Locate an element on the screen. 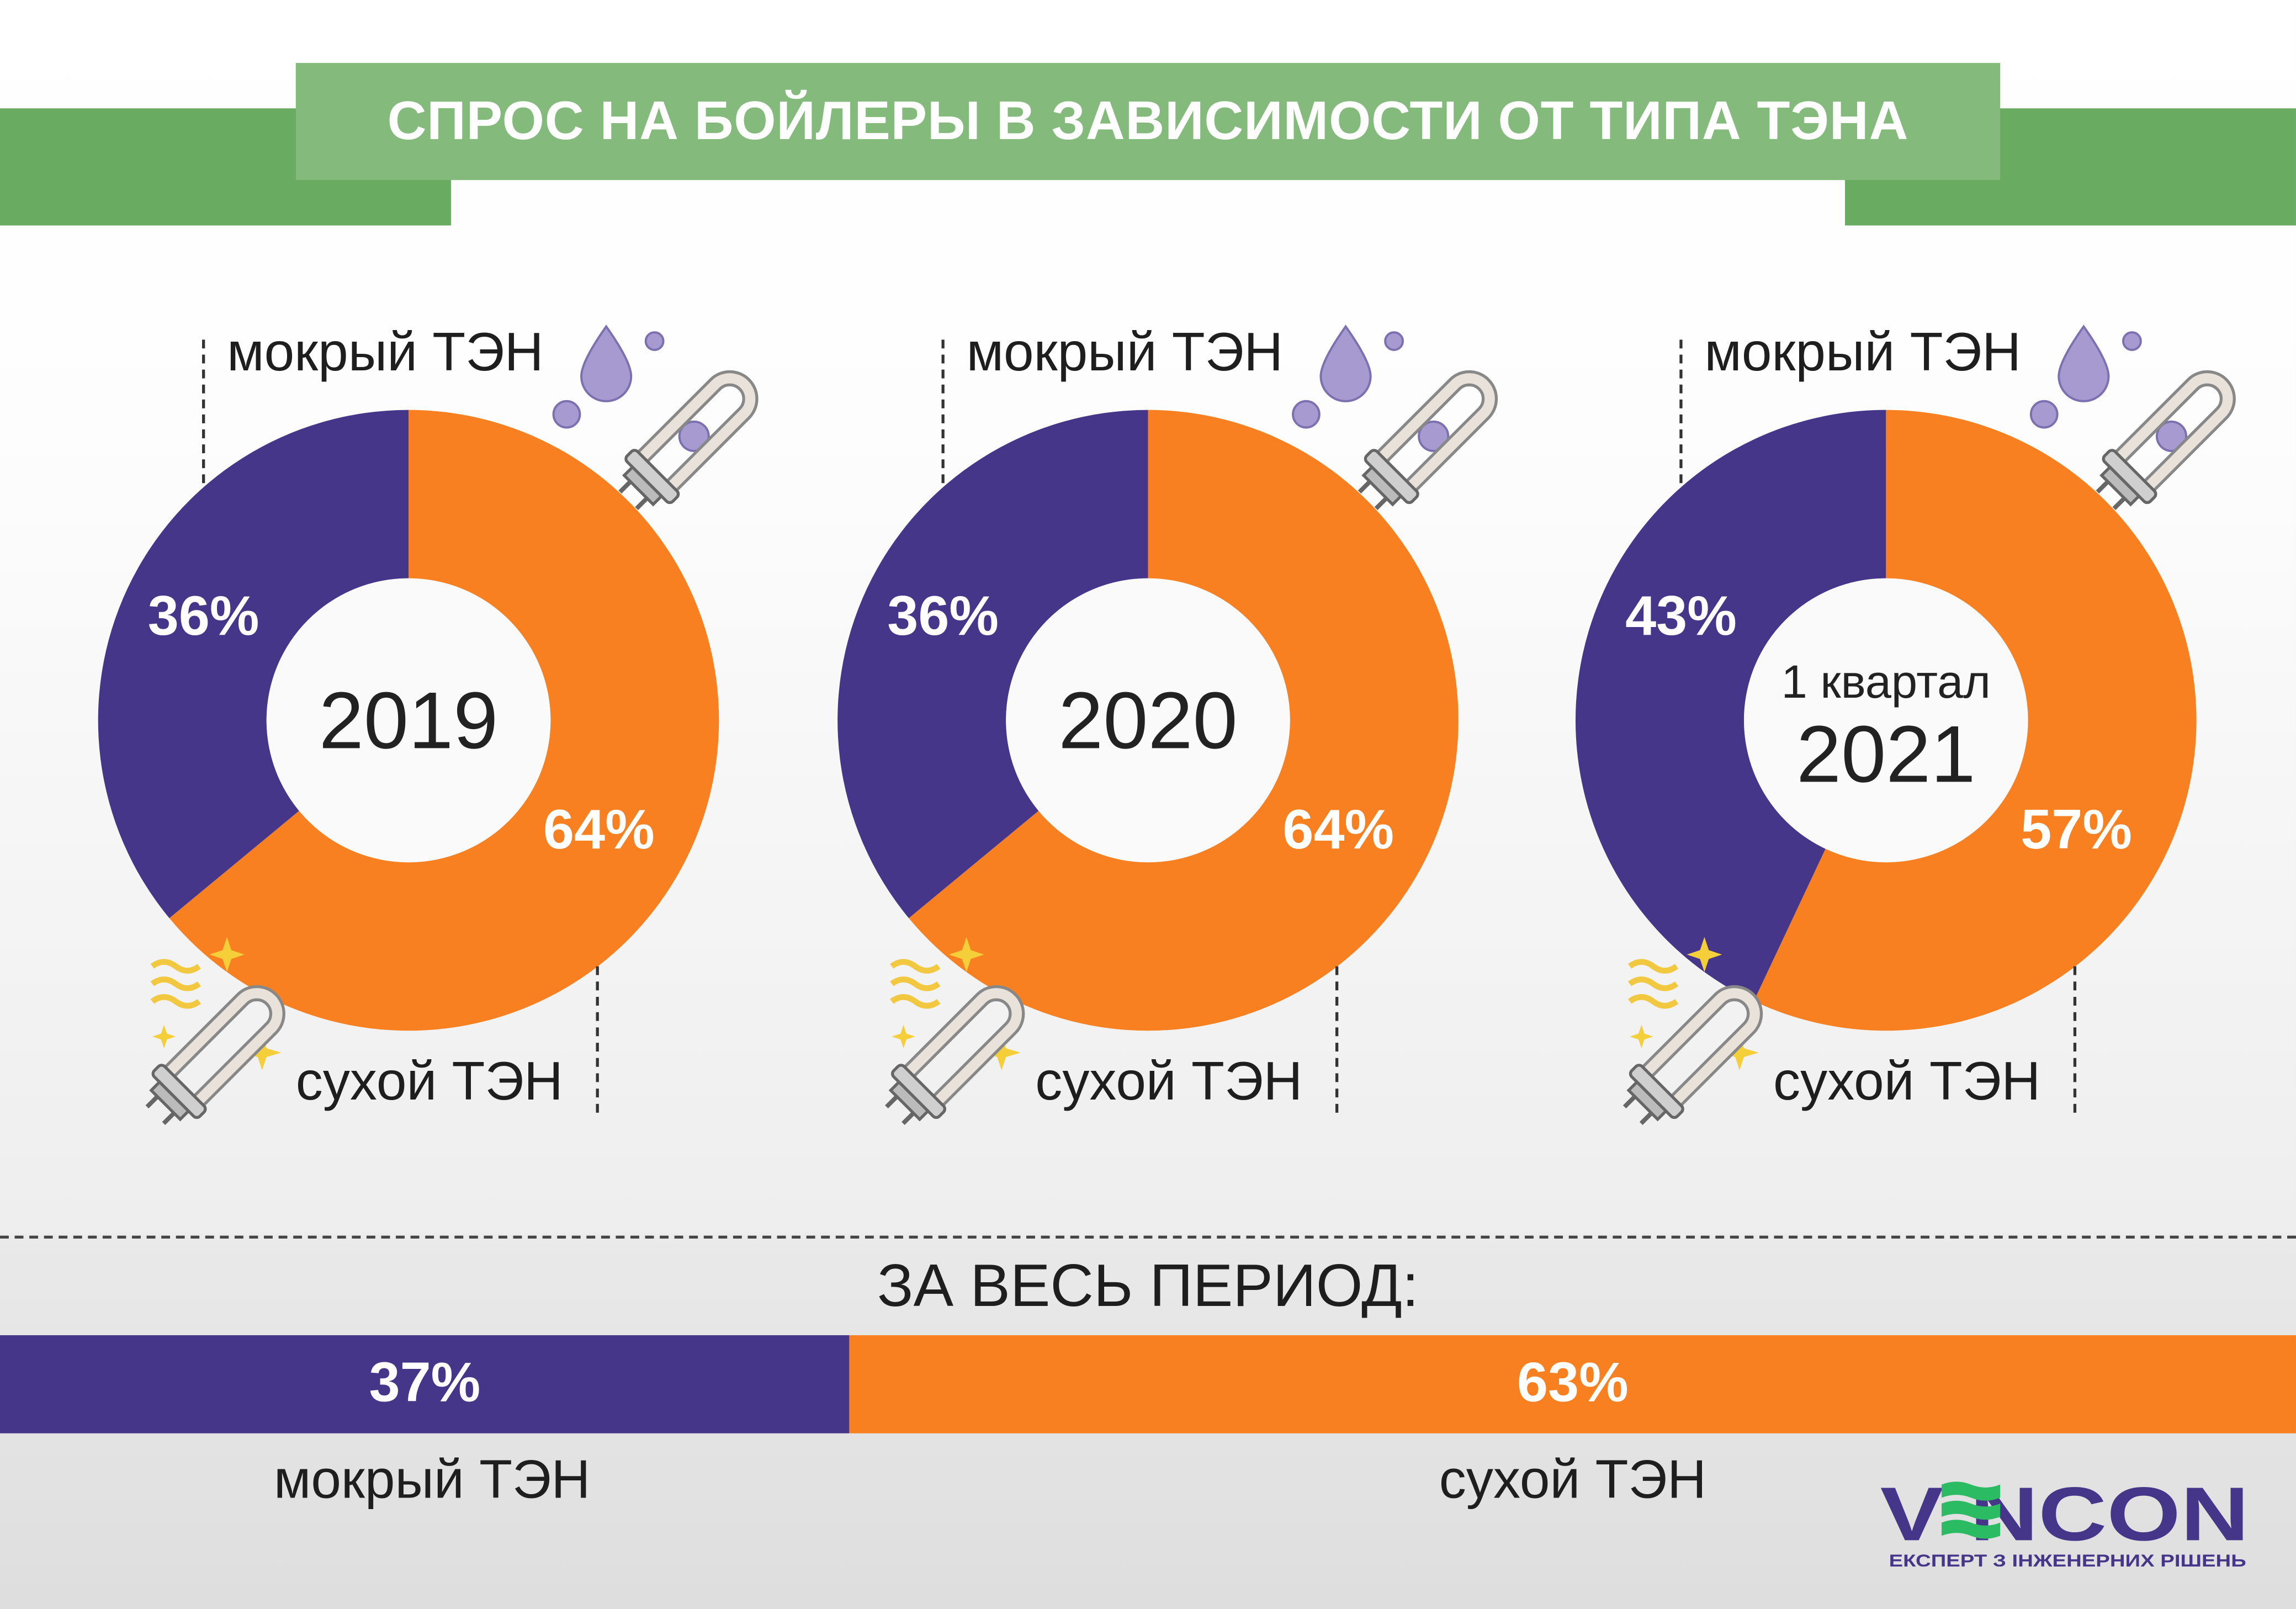 The image size is (2296, 1609). svg-text: ЕКСПЕРТ З ІНЖЕНЕРНИХ РІШЕНЬ is located at coordinates (2067, 1558).